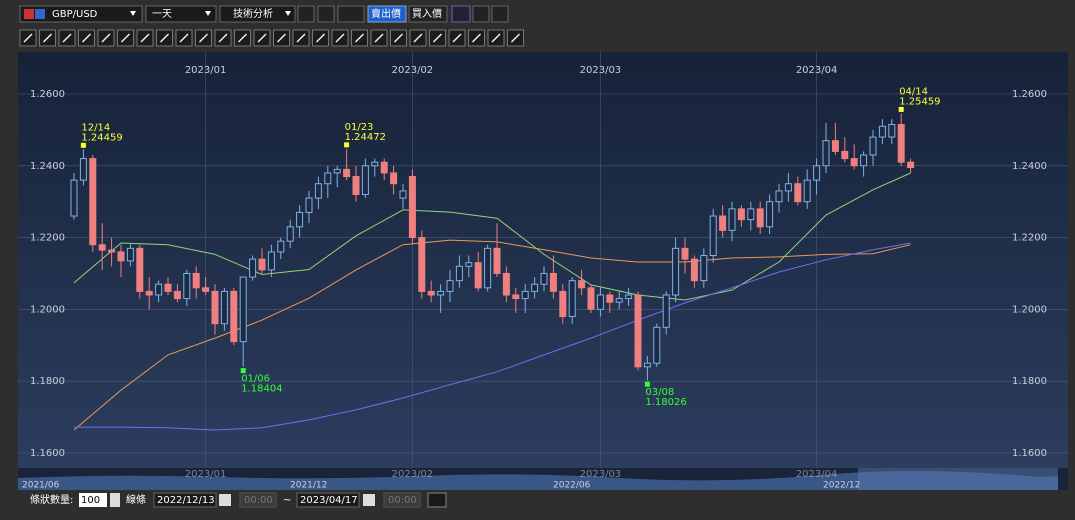 This screenshot has width=1075, height=520. Describe the element at coordinates (481, 14) in the screenshot. I see `zoom-out-button` at that location.